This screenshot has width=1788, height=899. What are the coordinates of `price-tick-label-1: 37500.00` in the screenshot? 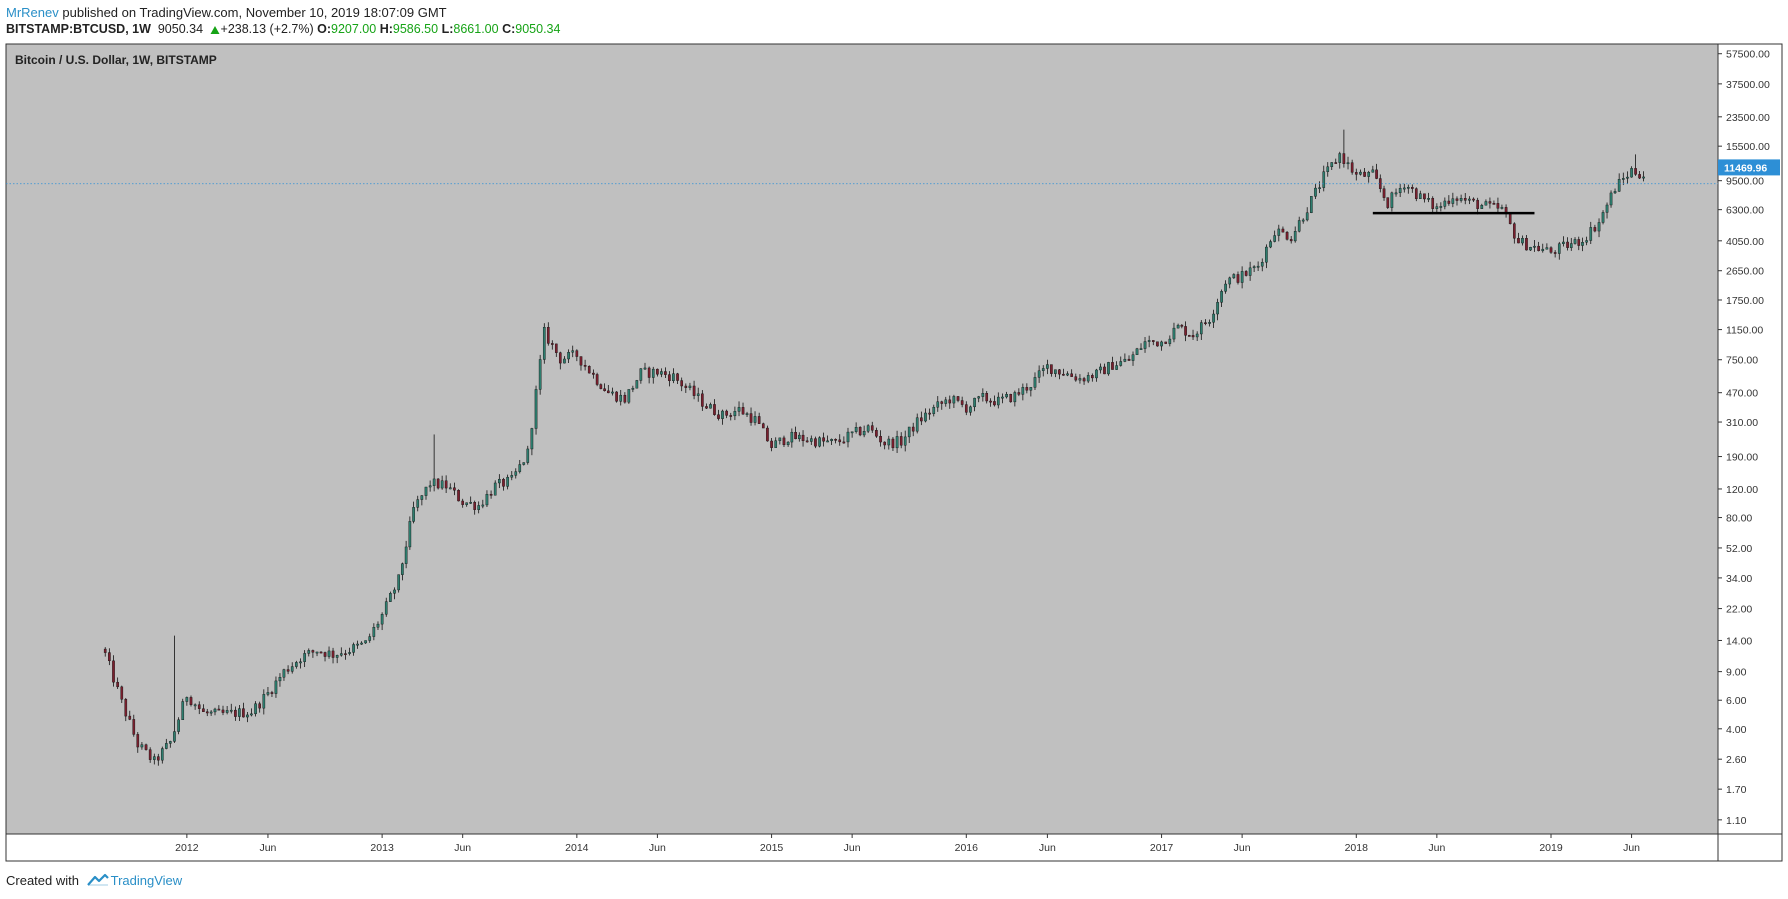 It's located at (1748, 85).